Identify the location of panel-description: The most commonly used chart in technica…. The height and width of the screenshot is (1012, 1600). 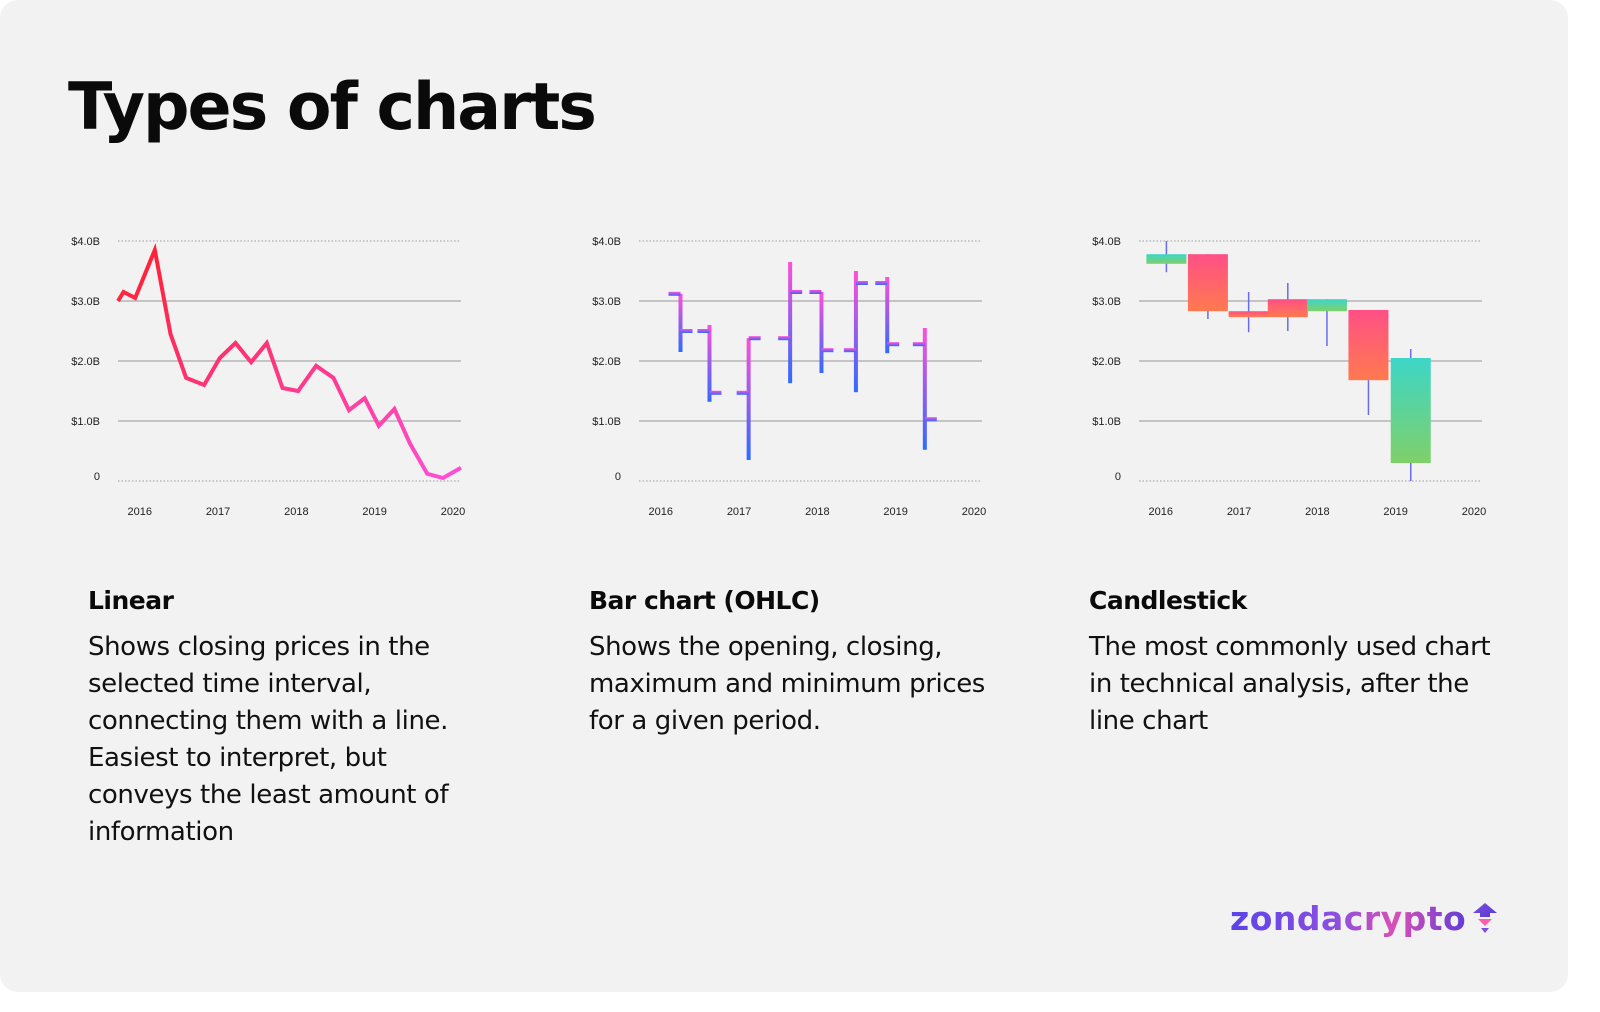
(1290, 684).